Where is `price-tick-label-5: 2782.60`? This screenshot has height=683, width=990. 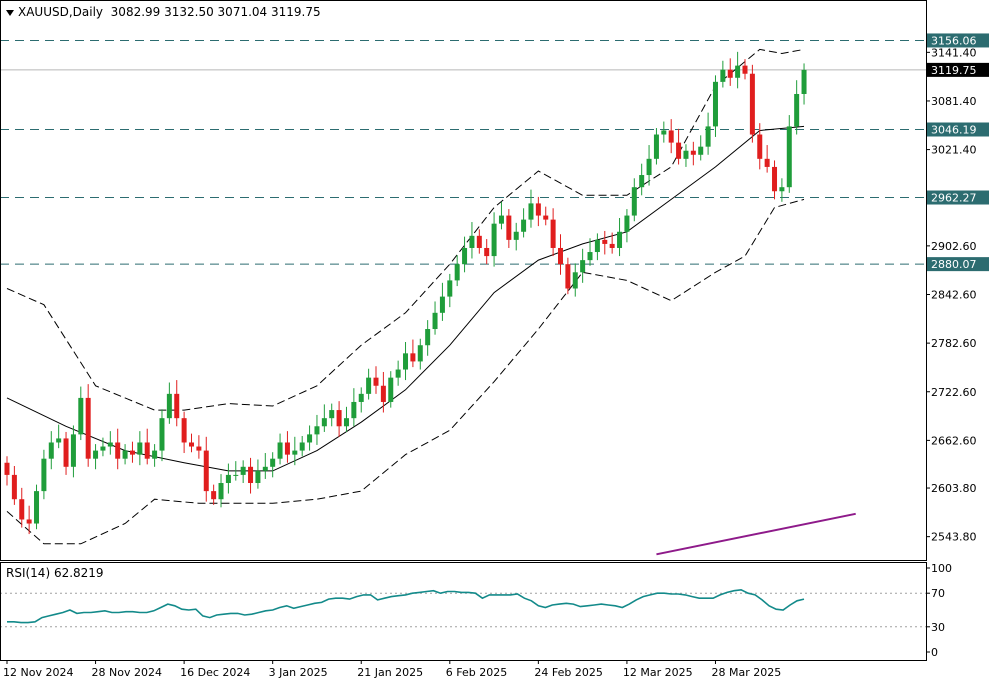 price-tick-label-5: 2782.60 is located at coordinates (954, 343).